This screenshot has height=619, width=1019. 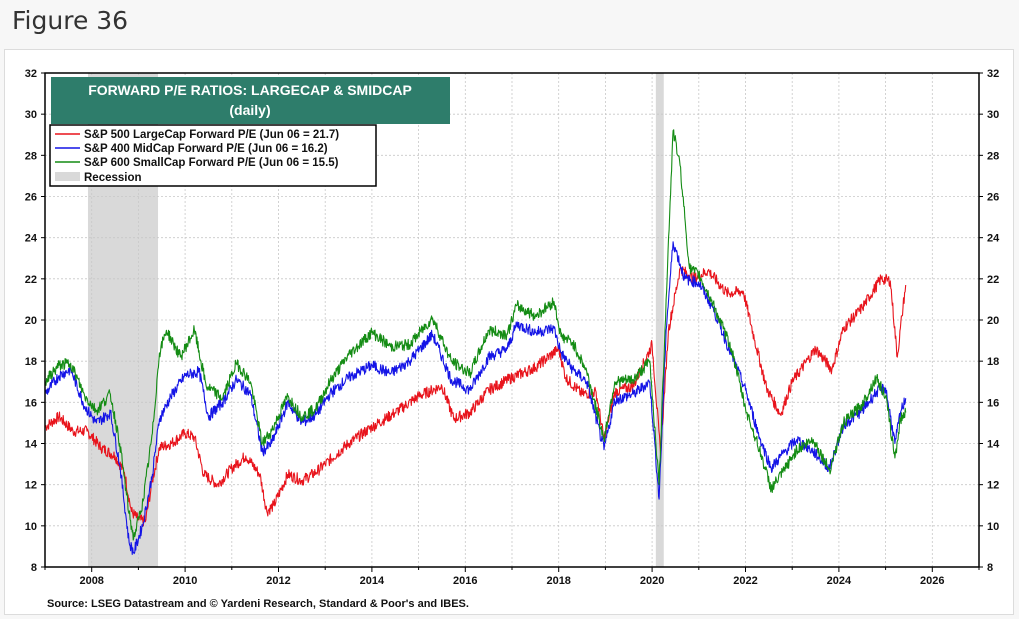 I want to click on title-box-bg, so click(x=250, y=100).